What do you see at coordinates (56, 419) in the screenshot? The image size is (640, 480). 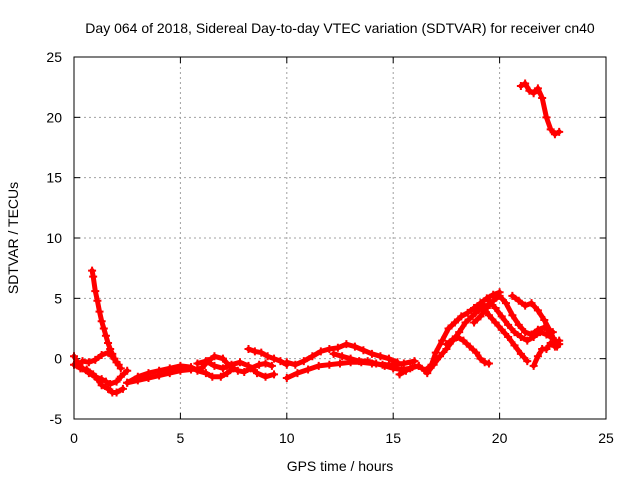 I see `y-tick-label: -5` at bounding box center [56, 419].